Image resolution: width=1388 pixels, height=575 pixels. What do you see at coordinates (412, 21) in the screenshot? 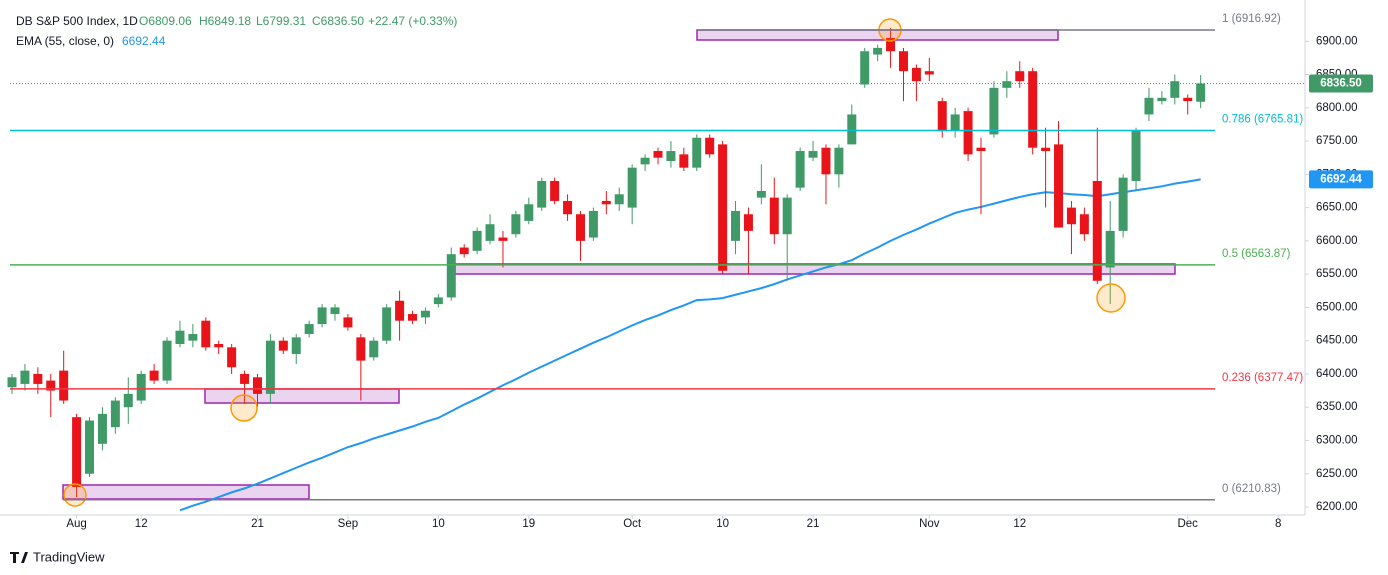
I see `ohlc-change: +22.47 (+0.33%)` at bounding box center [412, 21].